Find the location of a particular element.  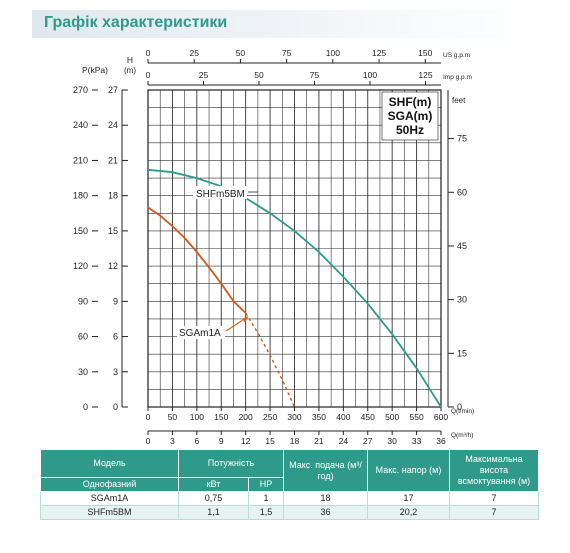

x-axis-lmin-tick-label: 100 is located at coordinates (197, 417).